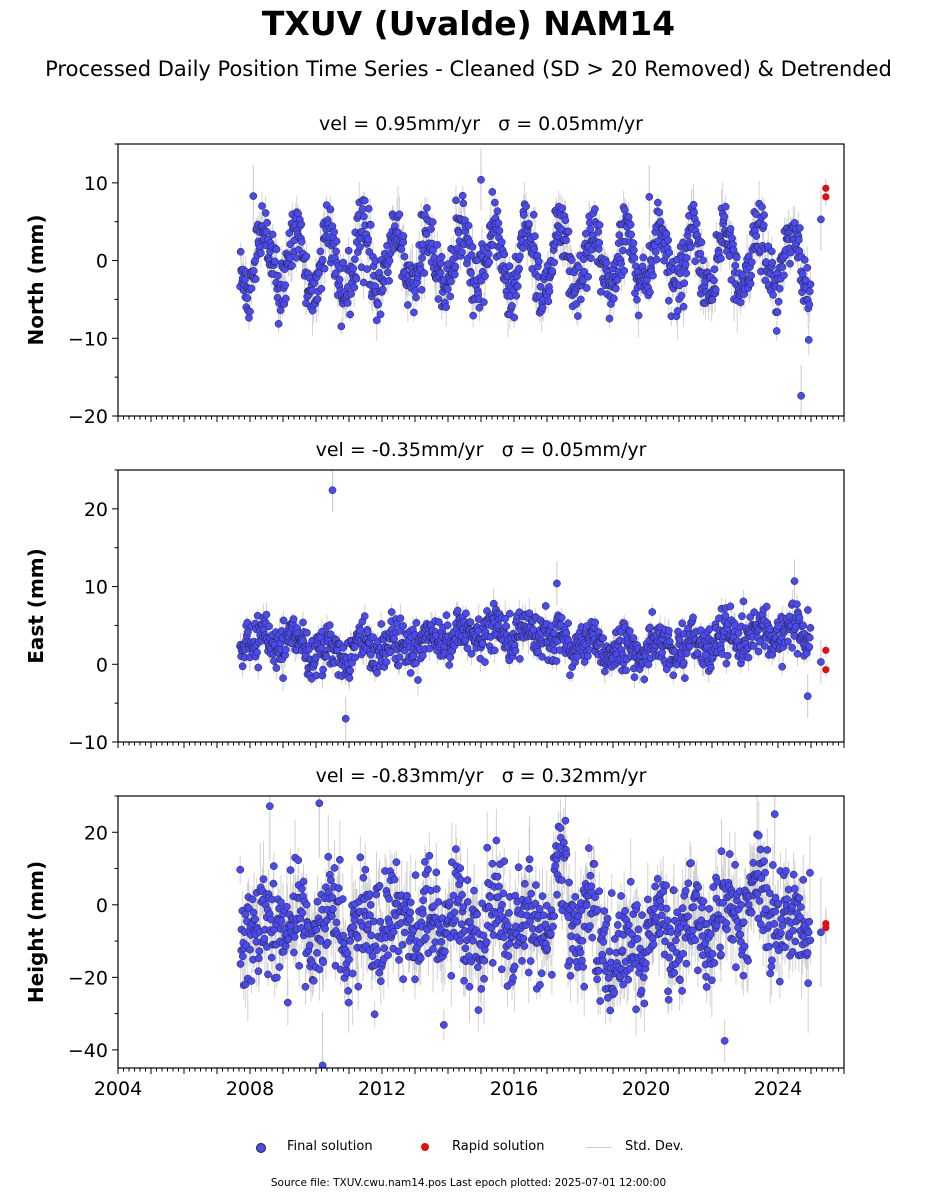 This screenshot has height=1200, width=937. I want to click on figure-title: TXUV (Uvalde) NAM14, so click(468, 23).